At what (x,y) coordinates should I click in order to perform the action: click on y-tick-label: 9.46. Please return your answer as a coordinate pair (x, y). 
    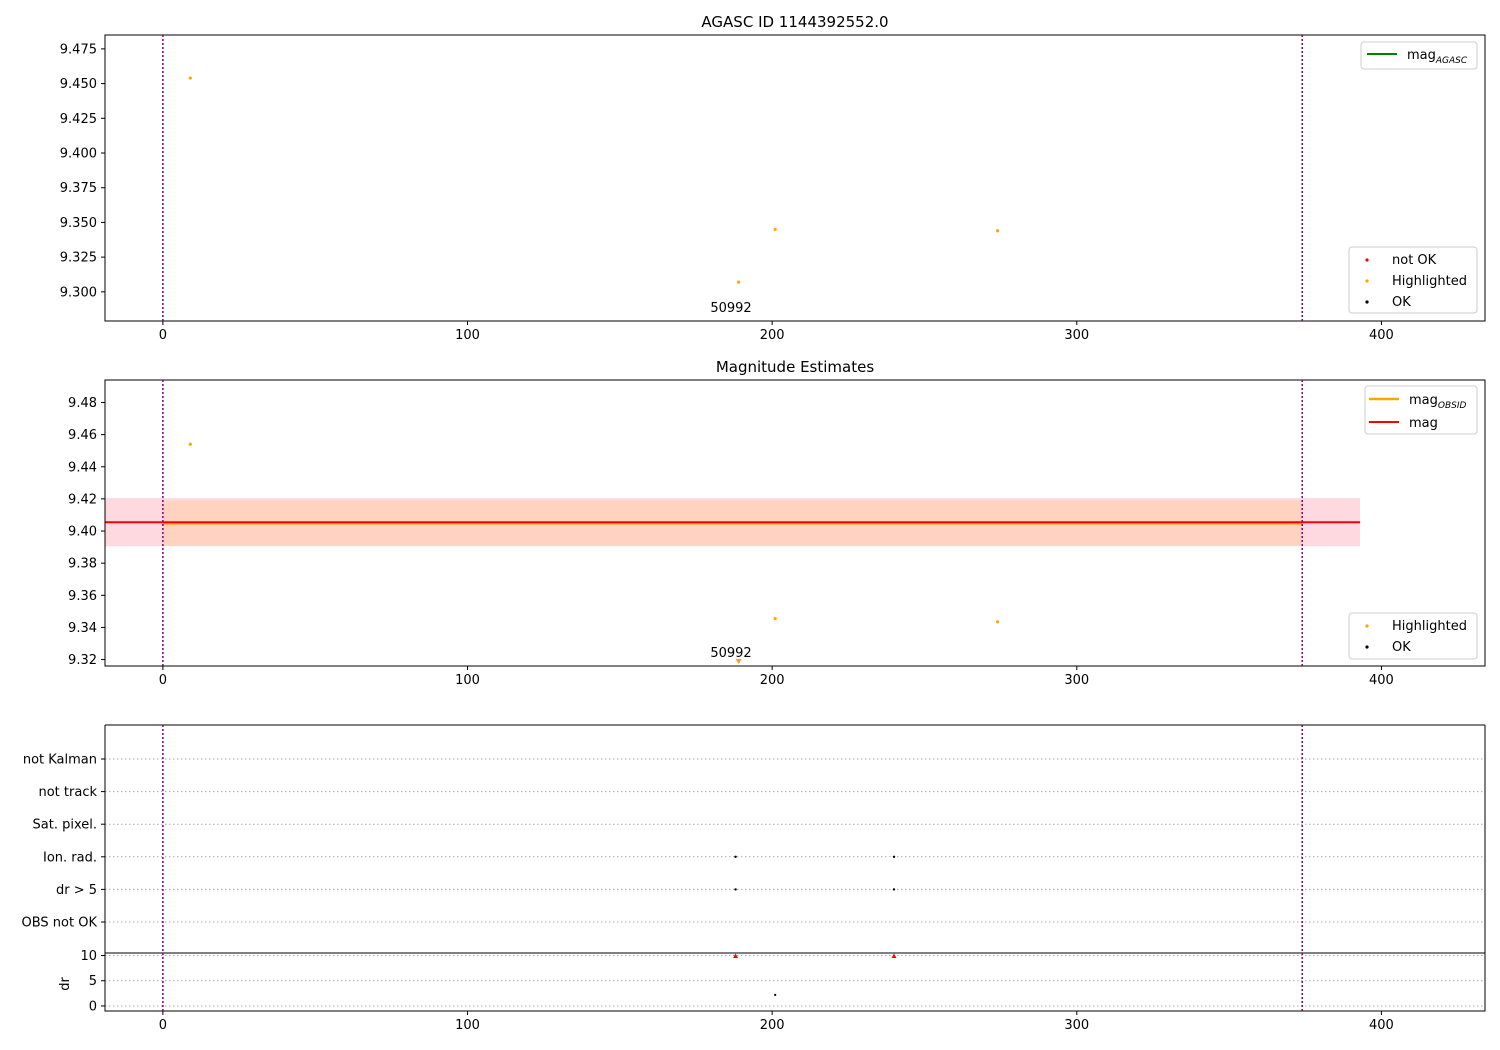
    Looking at the image, I should click on (82, 435).